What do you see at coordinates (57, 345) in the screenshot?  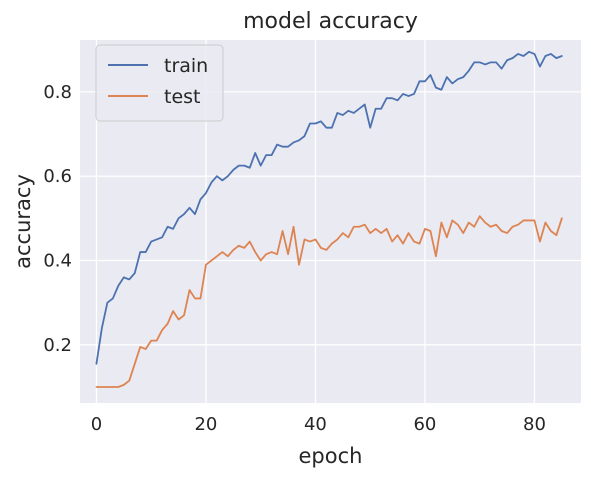 I see `y-tick-label: 0.2` at bounding box center [57, 345].